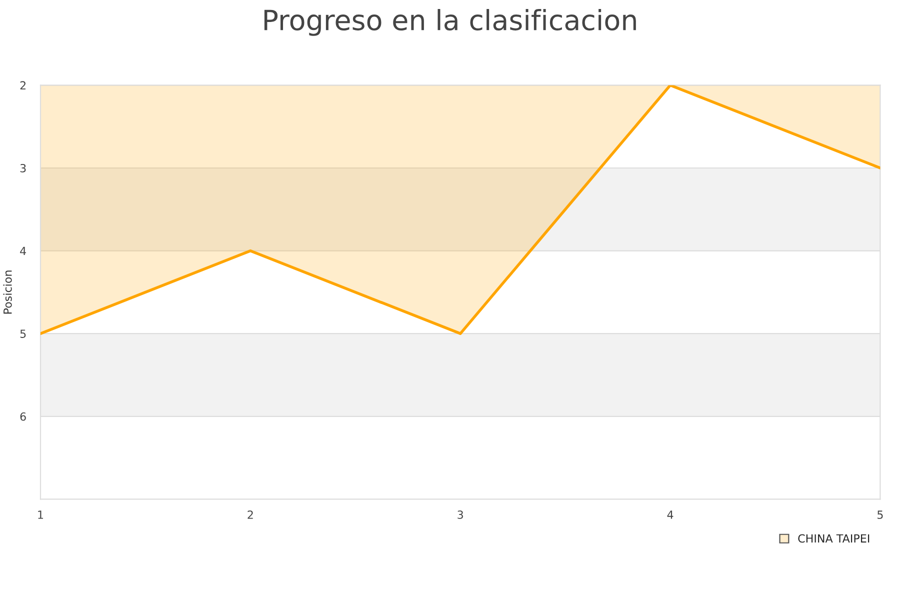  I want to click on x-tick-label: 5, so click(880, 514).